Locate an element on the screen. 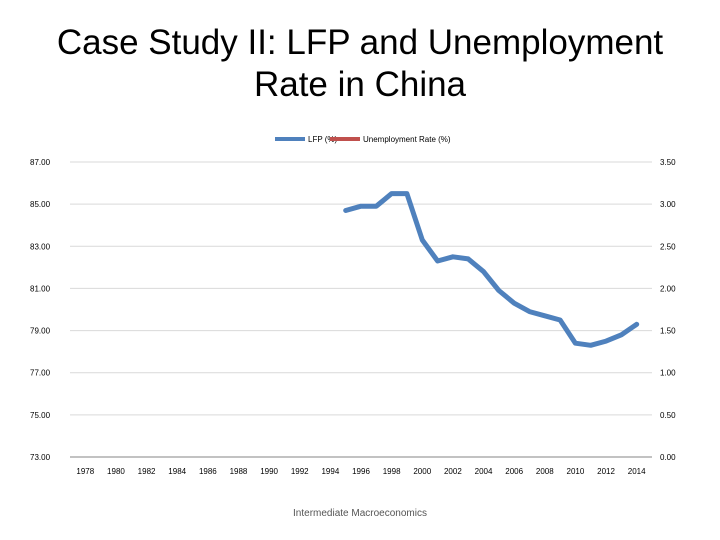 This screenshot has height=540, width=720. y-right-tick-label: 3.50 is located at coordinates (668, 162).